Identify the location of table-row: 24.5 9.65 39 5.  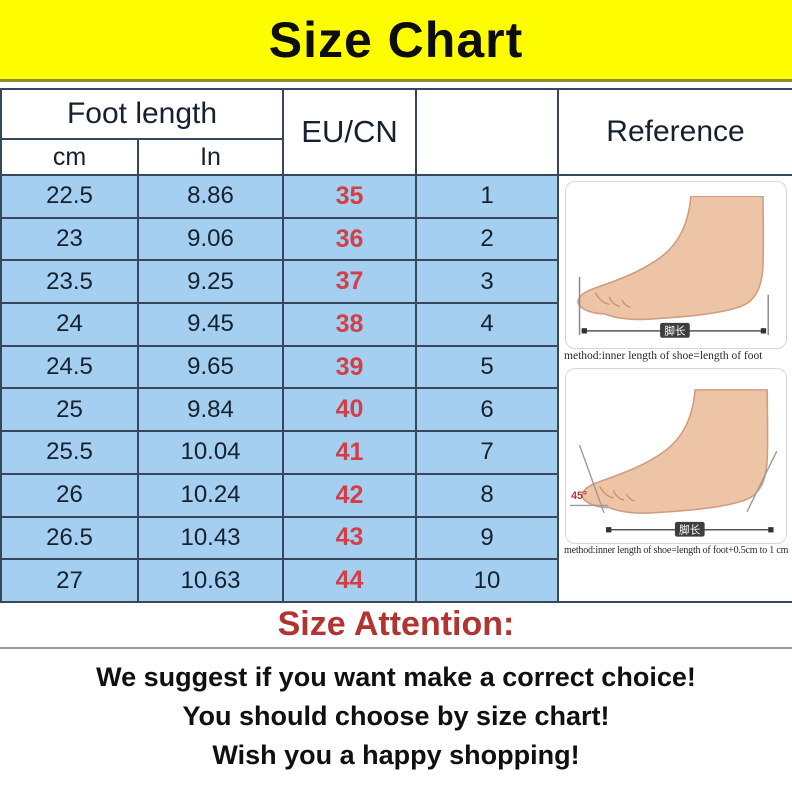
(396, 367).